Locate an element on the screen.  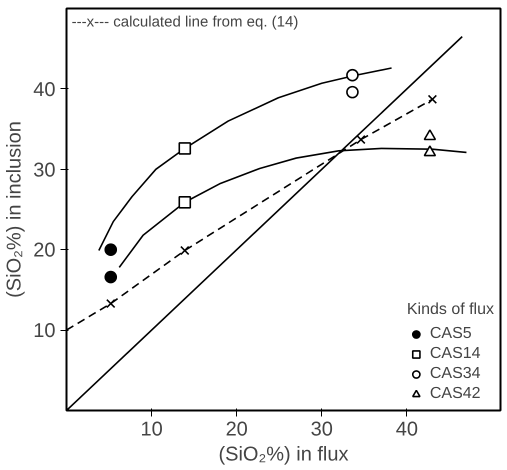
y-tick-label: 30 is located at coordinates (44, 170).